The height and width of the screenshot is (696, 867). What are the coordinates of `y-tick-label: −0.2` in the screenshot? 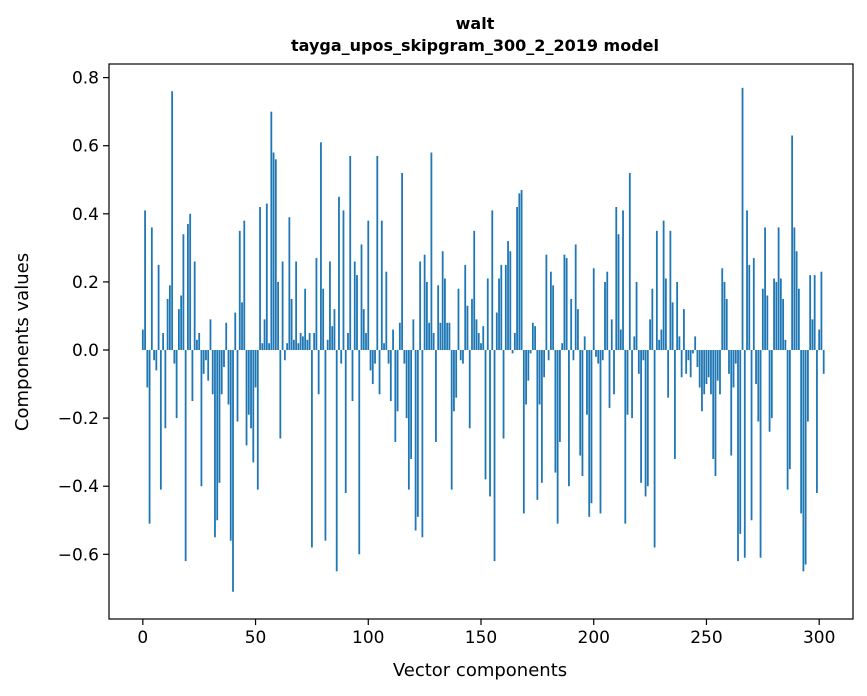 It's located at (78, 419).